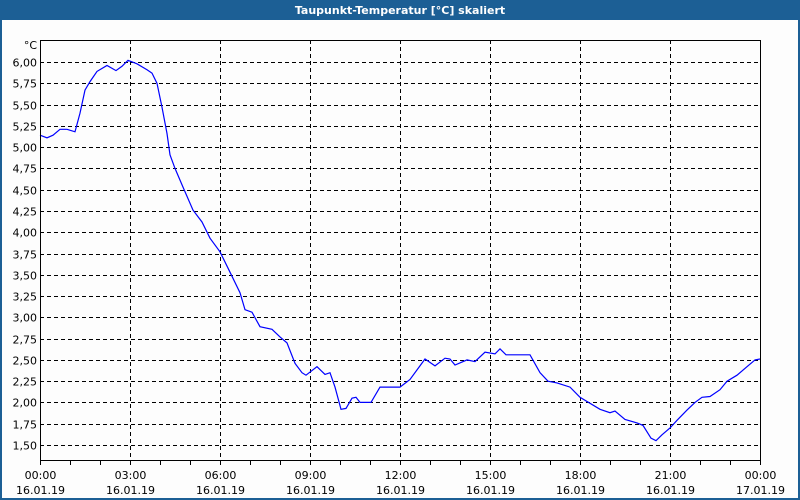 The height and width of the screenshot is (500, 800). What do you see at coordinates (25, 340) in the screenshot?
I see `y-tick-label: 2,75` at bounding box center [25, 340].